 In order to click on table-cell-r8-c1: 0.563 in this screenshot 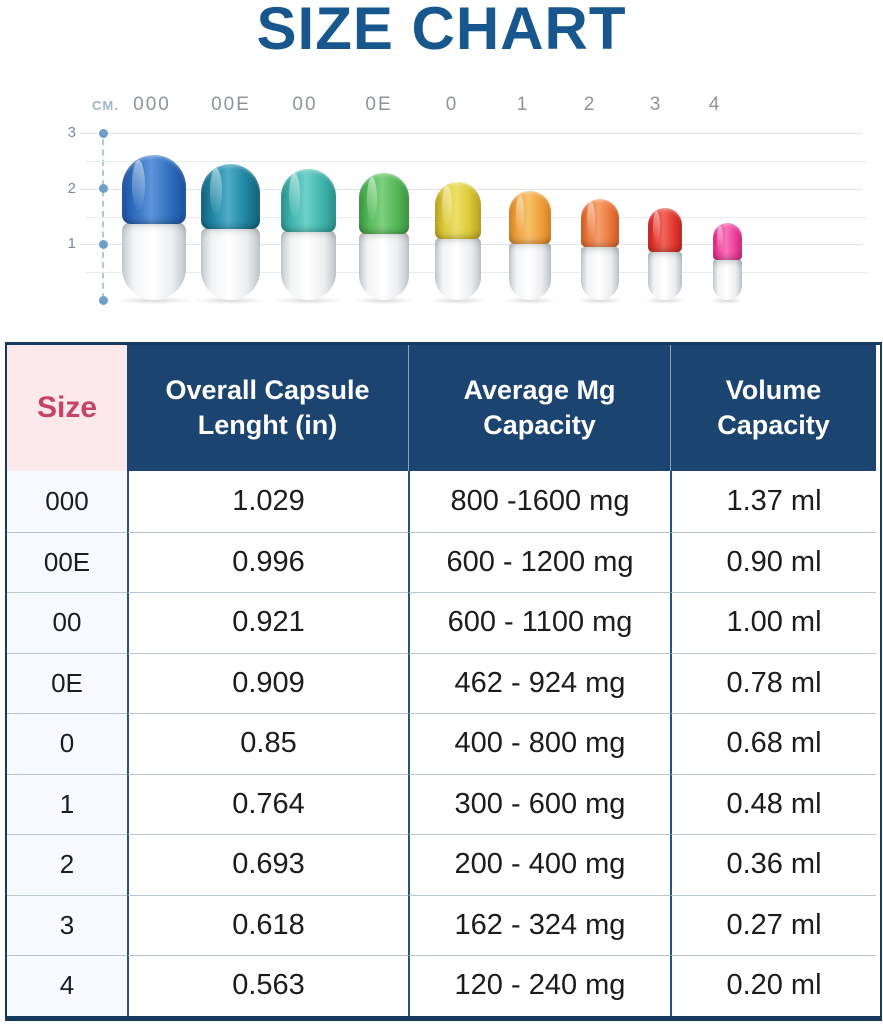, I will do `click(267, 985)`.